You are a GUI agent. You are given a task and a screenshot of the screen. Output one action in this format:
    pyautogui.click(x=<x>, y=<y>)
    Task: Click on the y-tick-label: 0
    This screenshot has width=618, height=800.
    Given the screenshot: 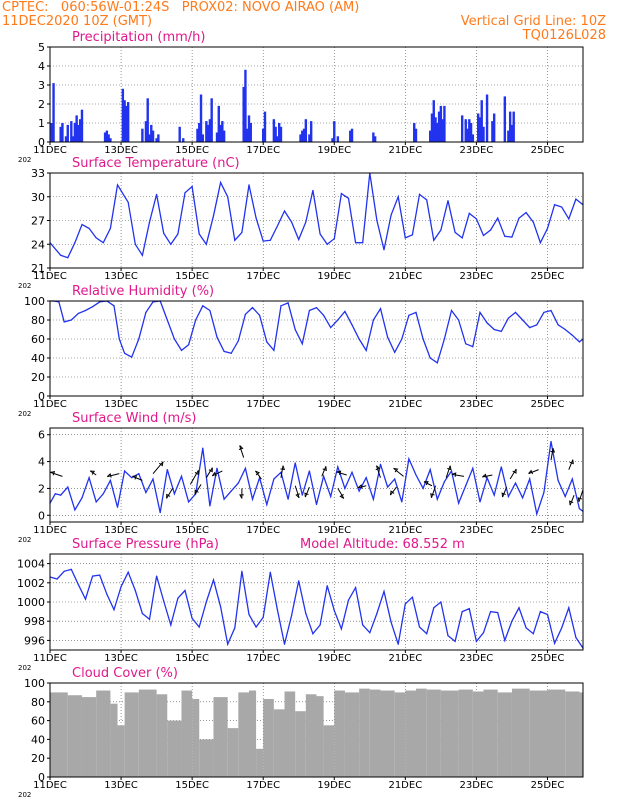 What is the action you would take?
    pyautogui.click(x=41, y=396)
    